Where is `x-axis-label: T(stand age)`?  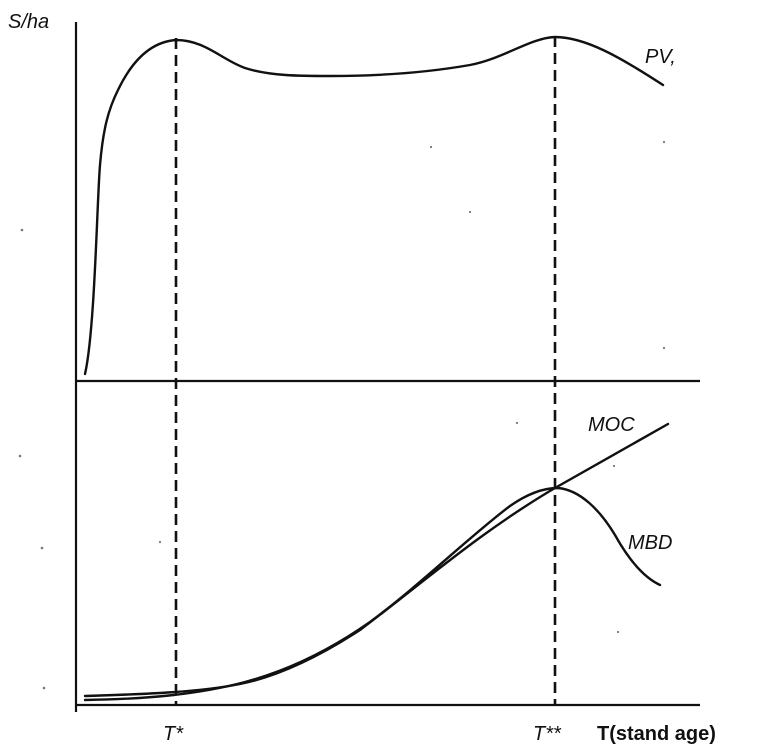 x-axis-label: T(stand age) is located at coordinates (656, 734).